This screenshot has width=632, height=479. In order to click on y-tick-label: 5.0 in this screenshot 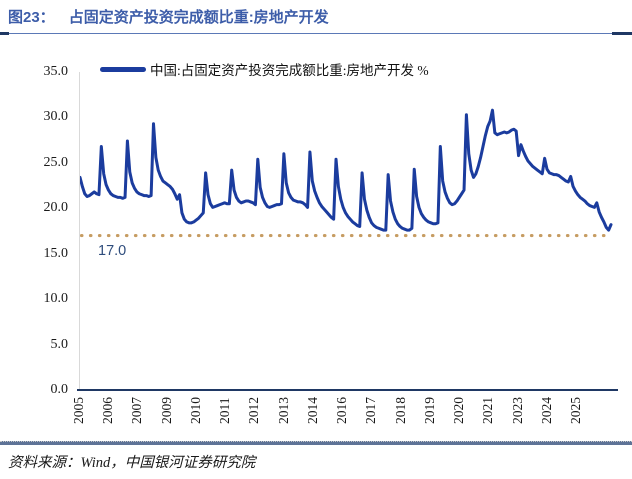, I will do `click(59, 344)`.